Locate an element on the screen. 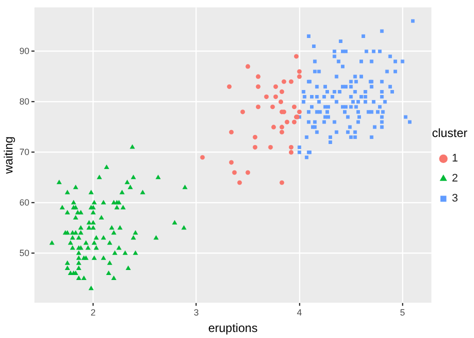  y-tick-label: 90 is located at coordinates (24, 51).